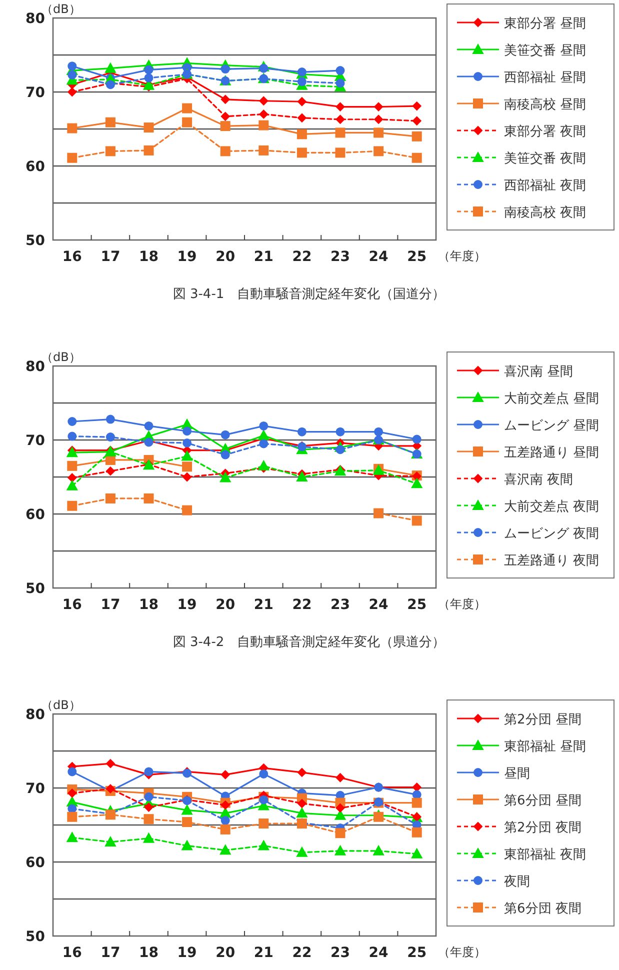  I want to click on legend-label: 第6分団 昼間, so click(543, 801).